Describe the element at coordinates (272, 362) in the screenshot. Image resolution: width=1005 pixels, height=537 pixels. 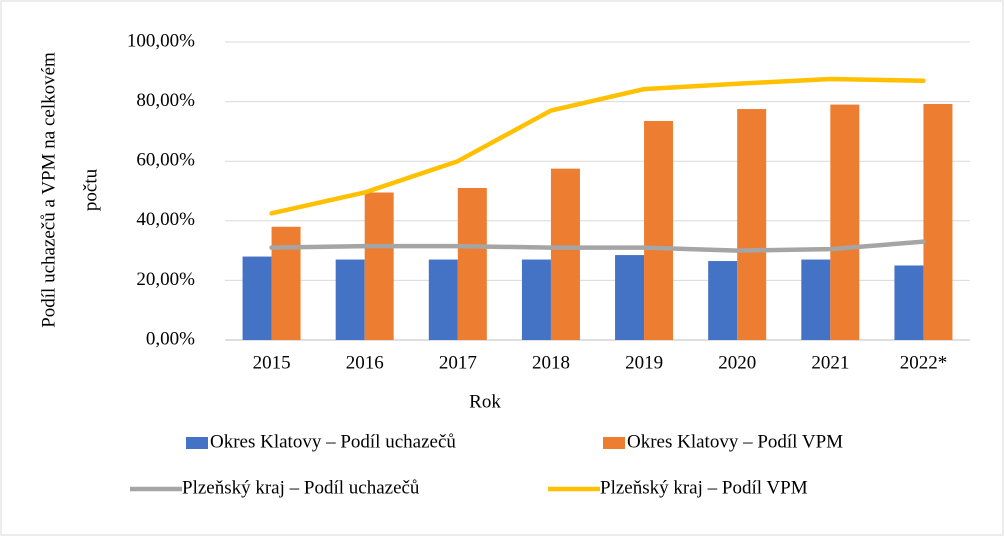
I see `x-tick-label: 2015` at that location.